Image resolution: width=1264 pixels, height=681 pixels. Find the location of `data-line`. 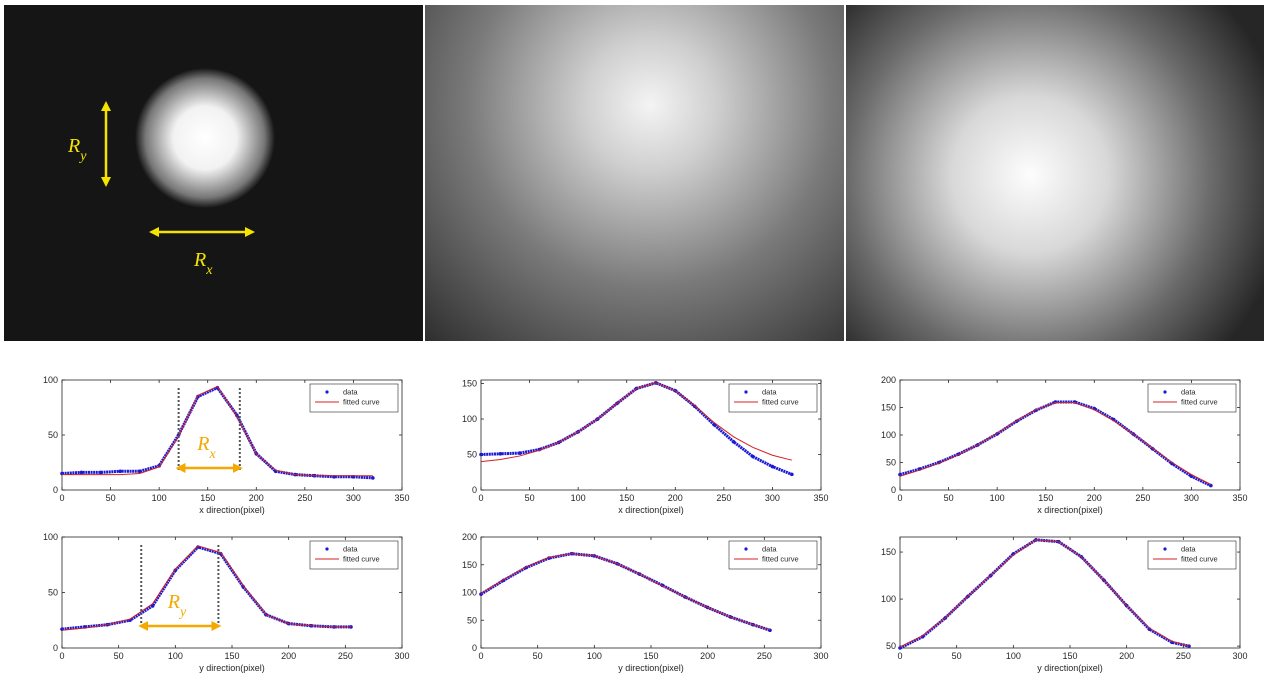

data-line is located at coordinates (636, 428).